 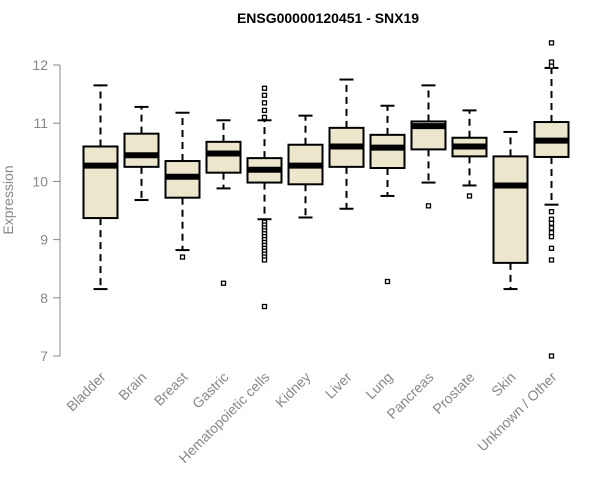 What do you see at coordinates (264, 197) in the screenshot?
I see `box-hematopoietic-cells` at bounding box center [264, 197].